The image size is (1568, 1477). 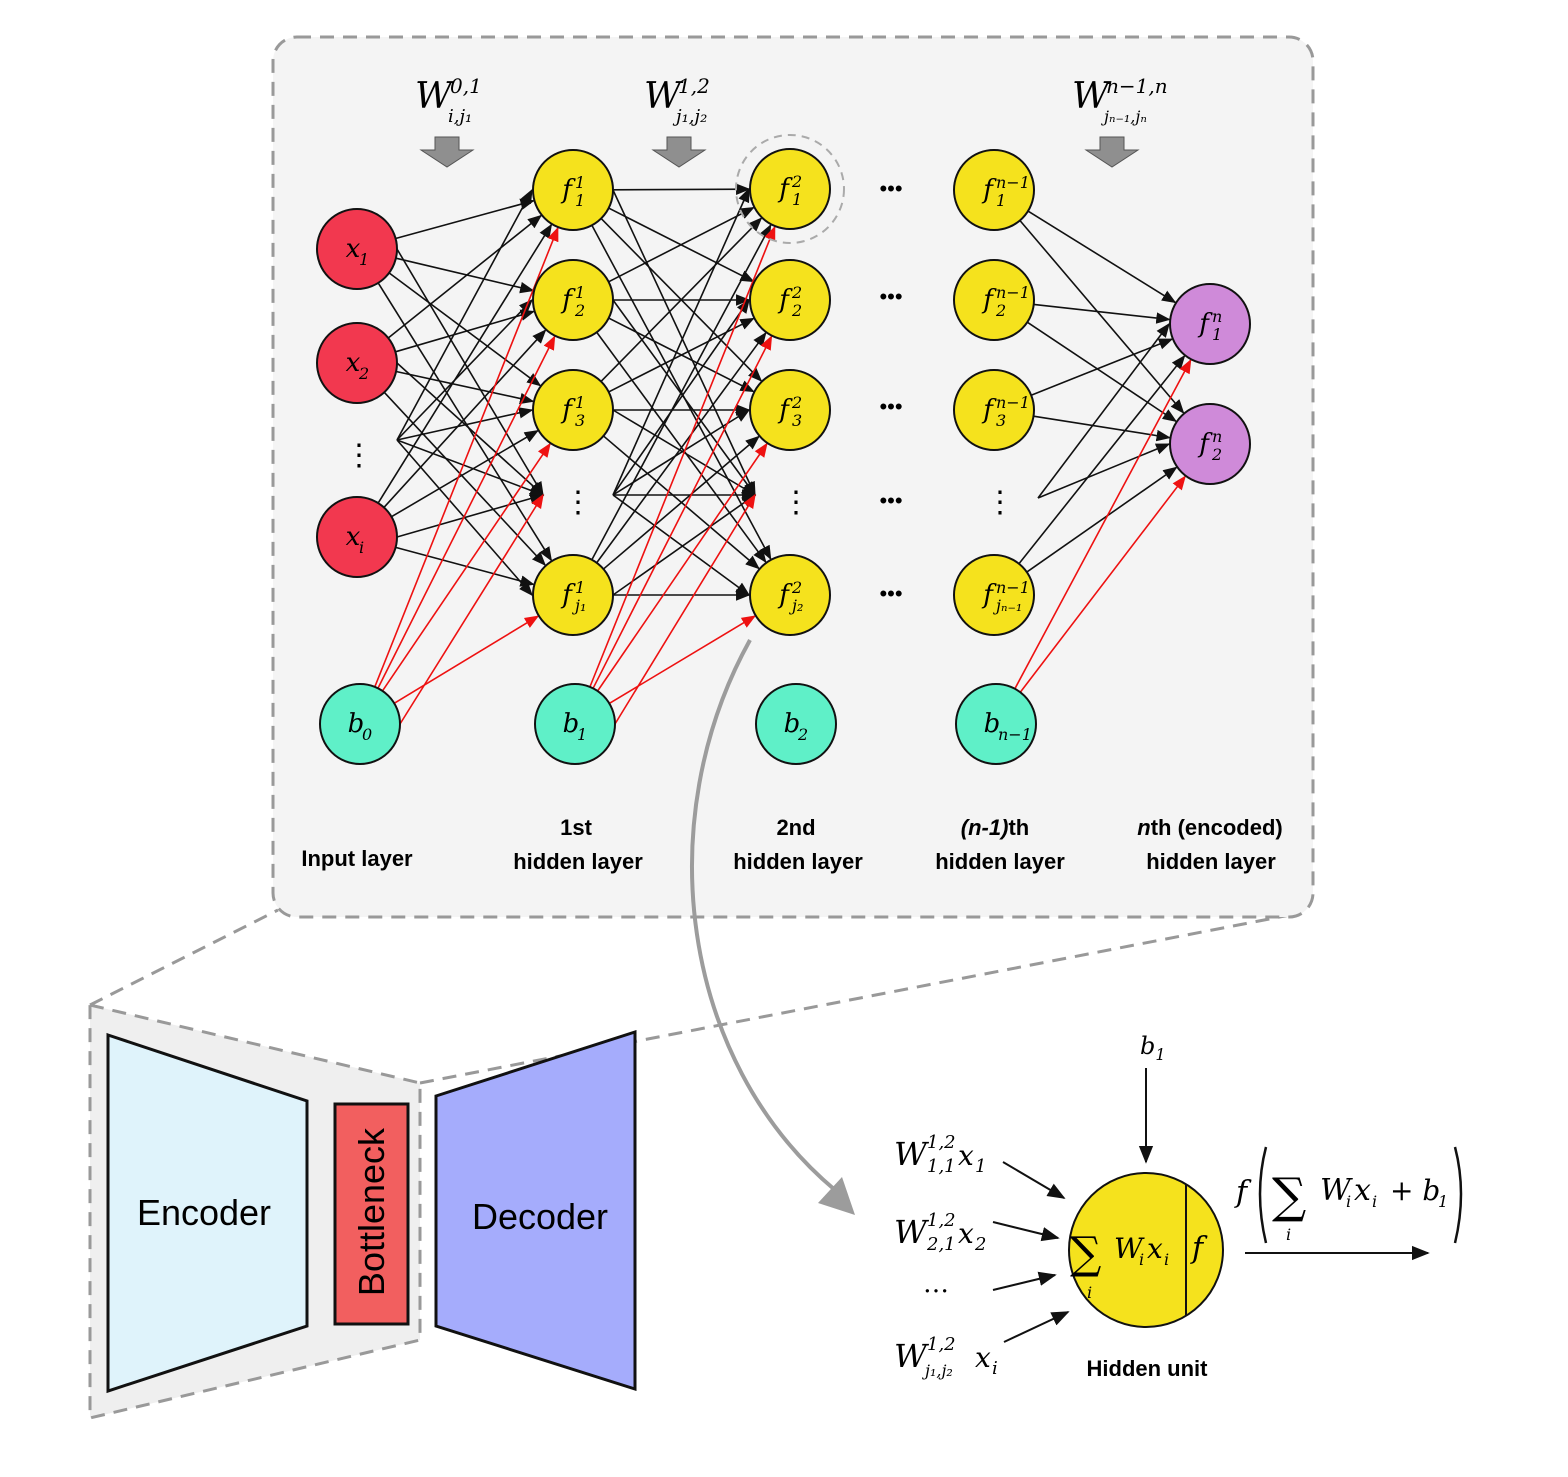 What do you see at coordinates (447, 152) in the screenshot?
I see `down-arrow-icon` at bounding box center [447, 152].